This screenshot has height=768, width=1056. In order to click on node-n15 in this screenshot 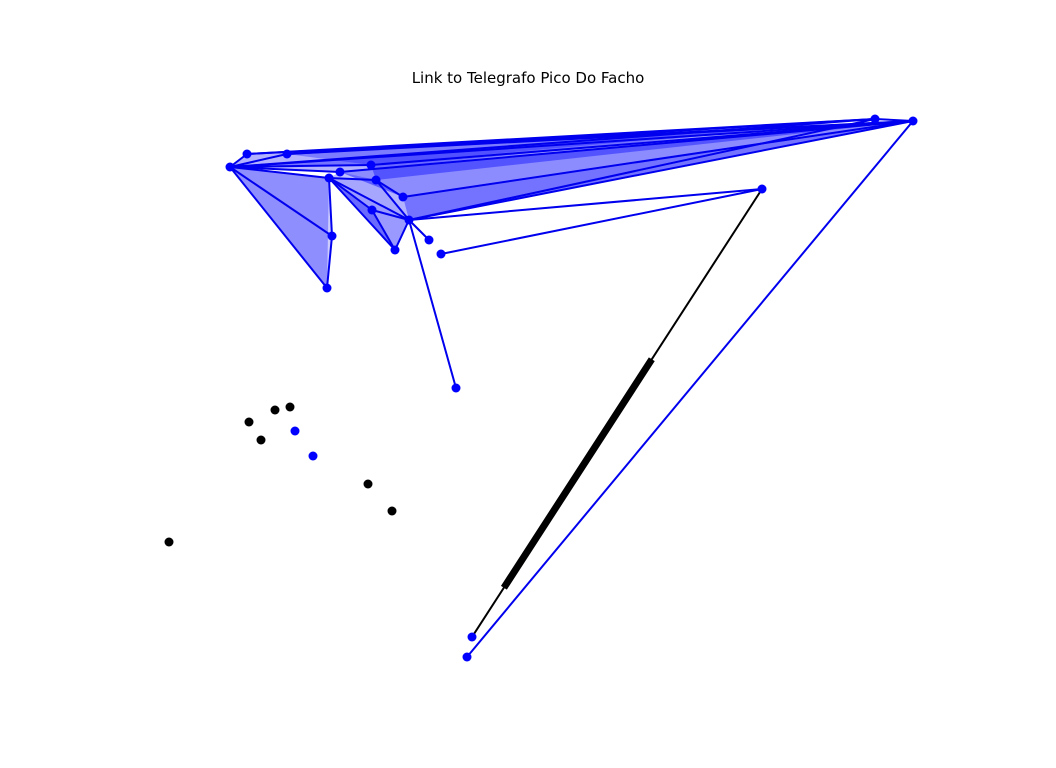, I will do `click(327, 288)`.